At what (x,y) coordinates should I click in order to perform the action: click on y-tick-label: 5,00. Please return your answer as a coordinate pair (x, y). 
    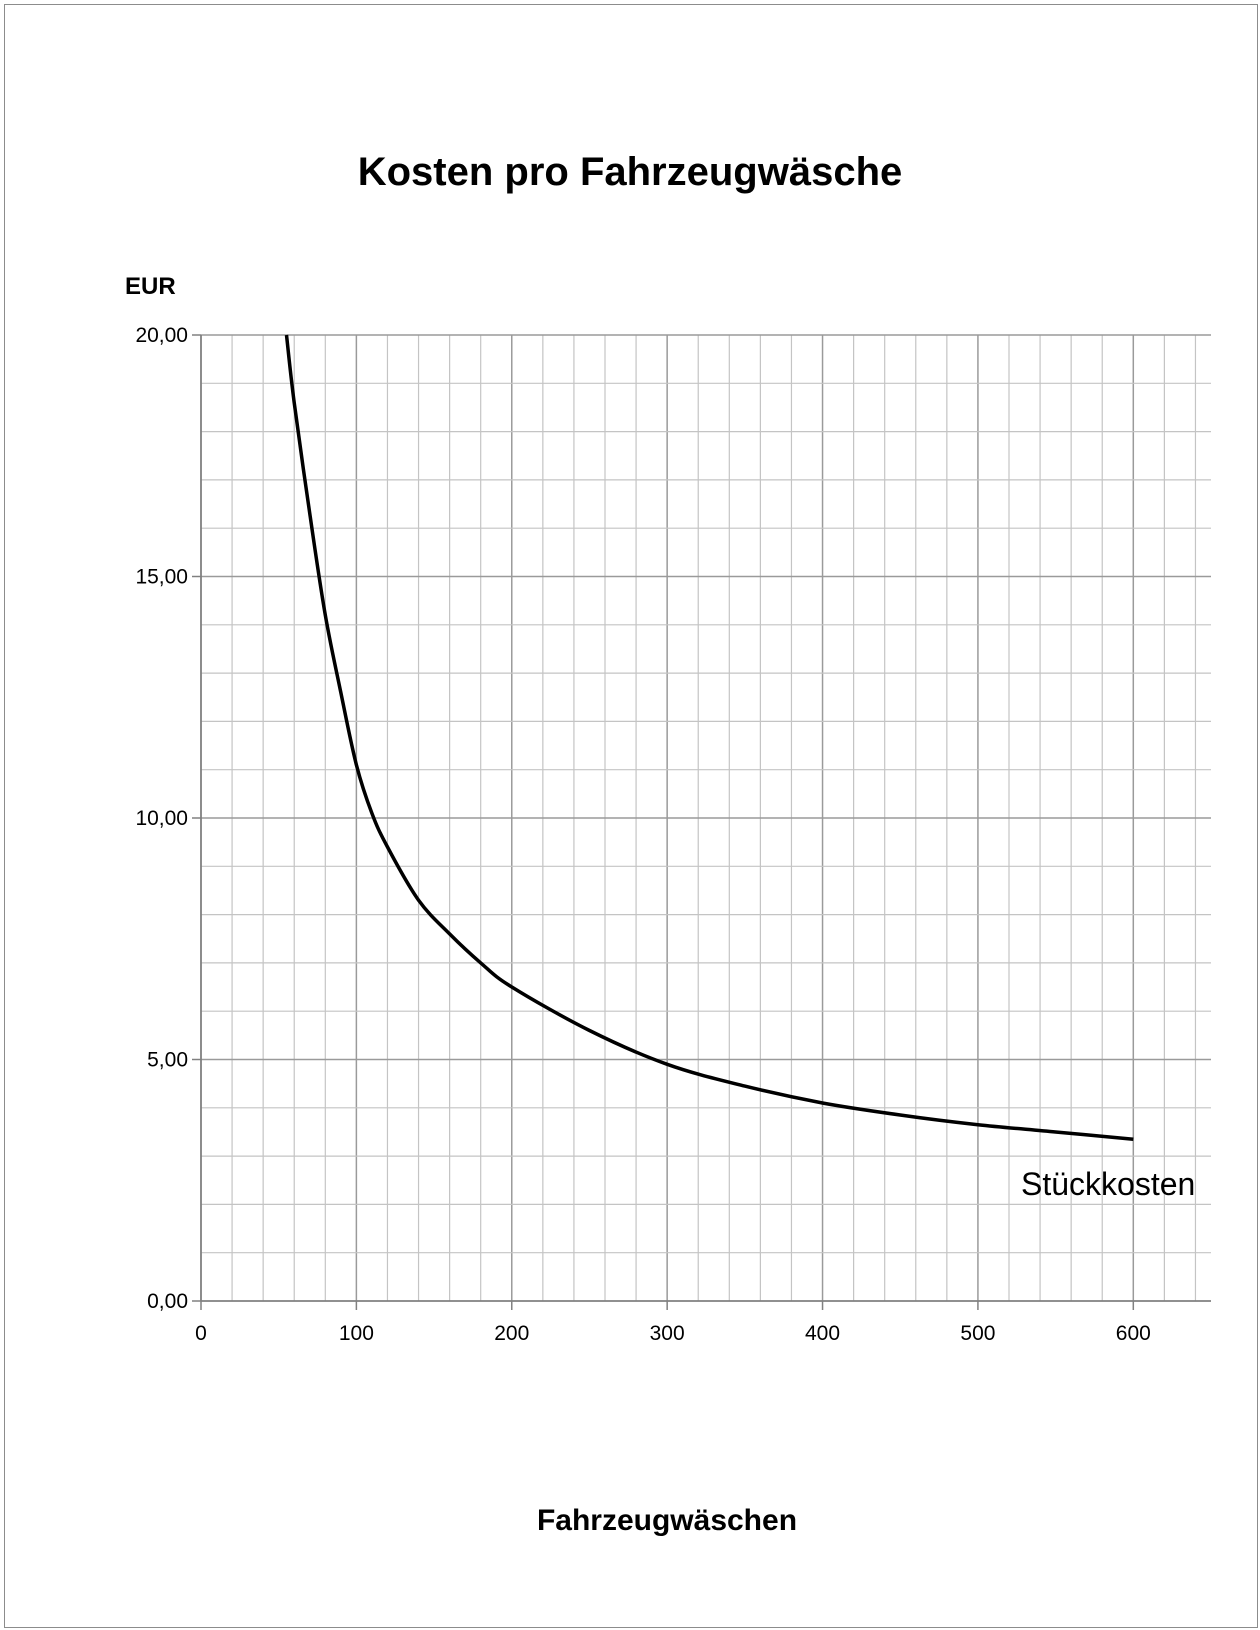
    Looking at the image, I should click on (167, 1060).